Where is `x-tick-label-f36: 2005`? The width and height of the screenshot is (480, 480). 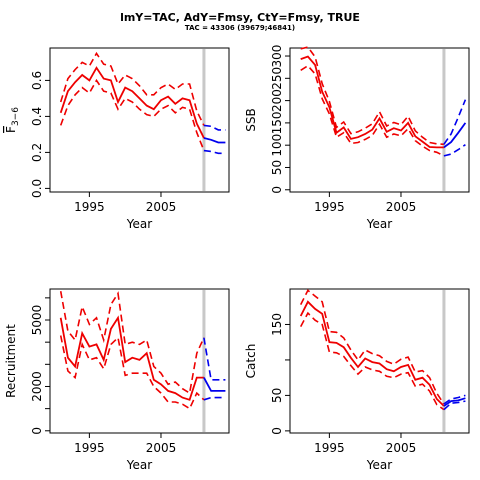 x-tick-label-f36: 2005 is located at coordinates (161, 207).